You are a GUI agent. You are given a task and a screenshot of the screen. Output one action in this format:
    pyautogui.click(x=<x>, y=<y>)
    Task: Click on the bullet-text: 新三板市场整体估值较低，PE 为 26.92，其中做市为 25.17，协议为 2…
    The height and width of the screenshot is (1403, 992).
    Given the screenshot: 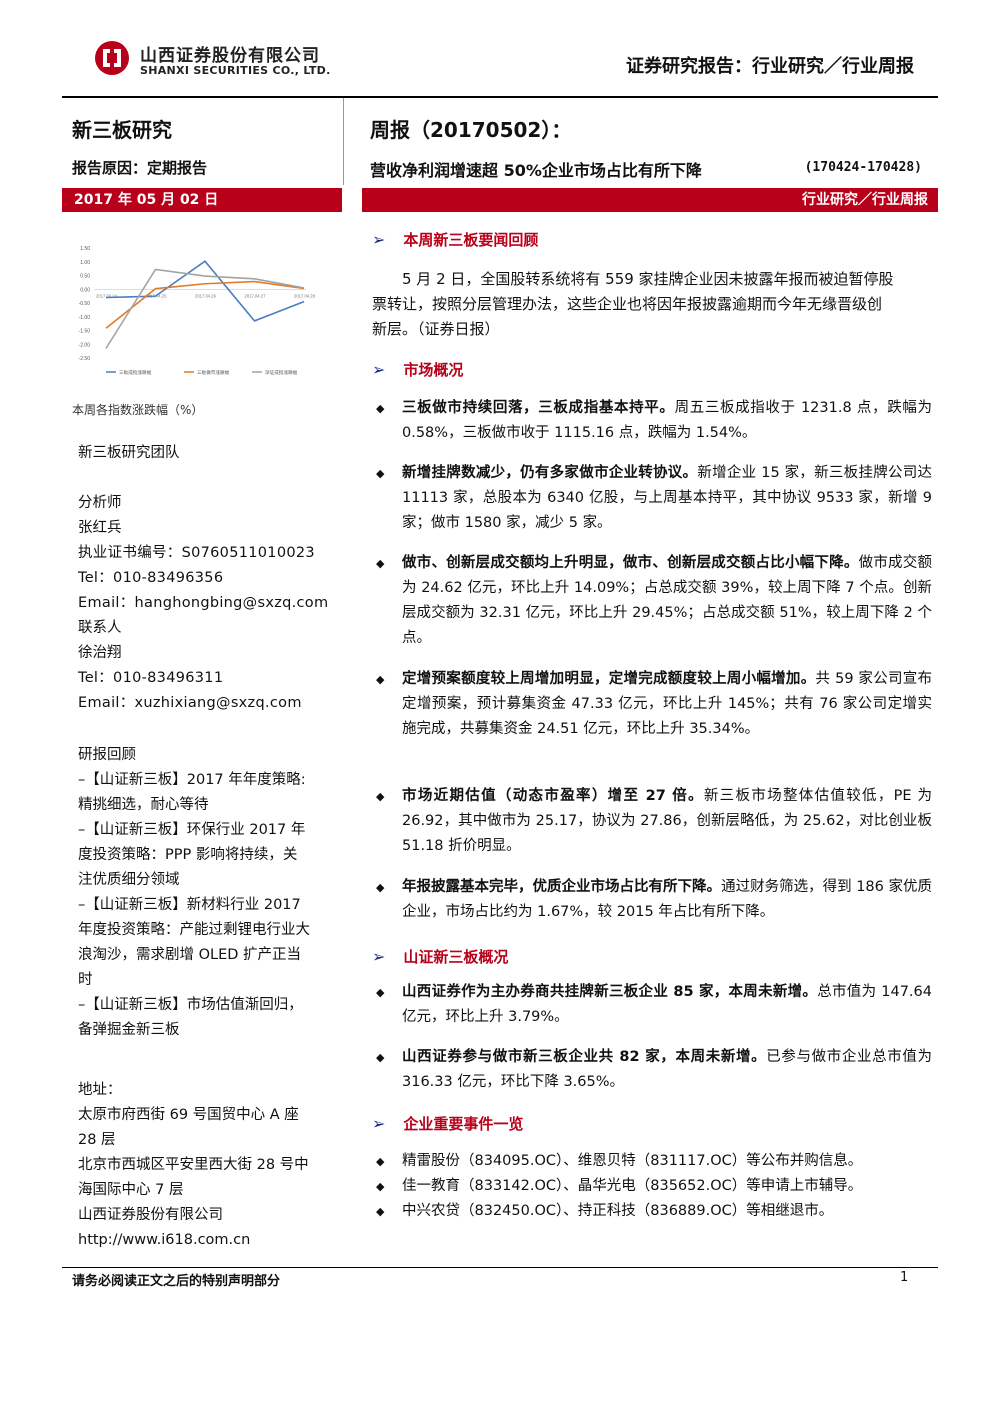 What is the action you would take?
    pyautogui.click(x=667, y=821)
    